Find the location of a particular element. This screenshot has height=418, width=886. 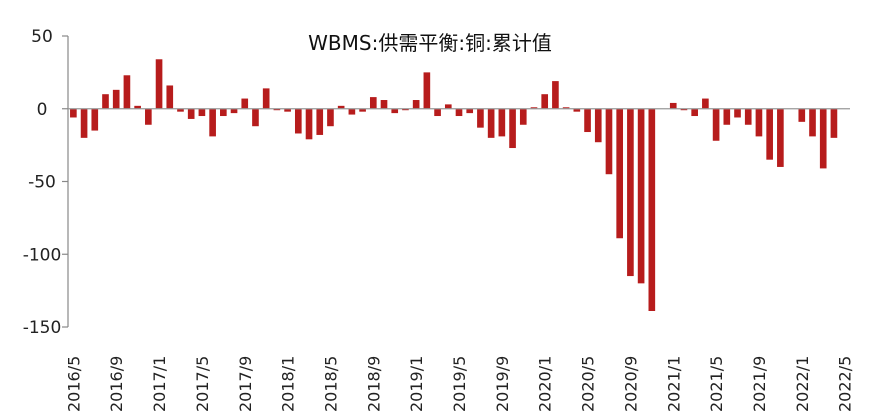

chart-title: WBMS:供需平衡:铜:累计值 is located at coordinates (430, 43).